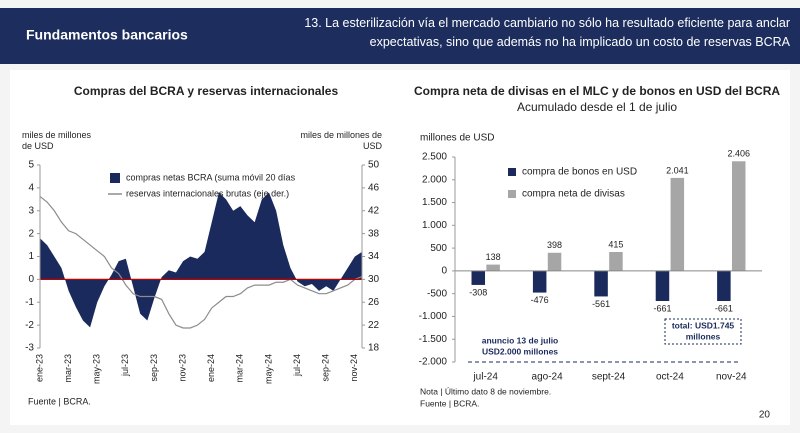 This screenshot has width=800, height=433. Describe the element at coordinates (615, 244) in the screenshot. I see `value-label: 415` at that location.